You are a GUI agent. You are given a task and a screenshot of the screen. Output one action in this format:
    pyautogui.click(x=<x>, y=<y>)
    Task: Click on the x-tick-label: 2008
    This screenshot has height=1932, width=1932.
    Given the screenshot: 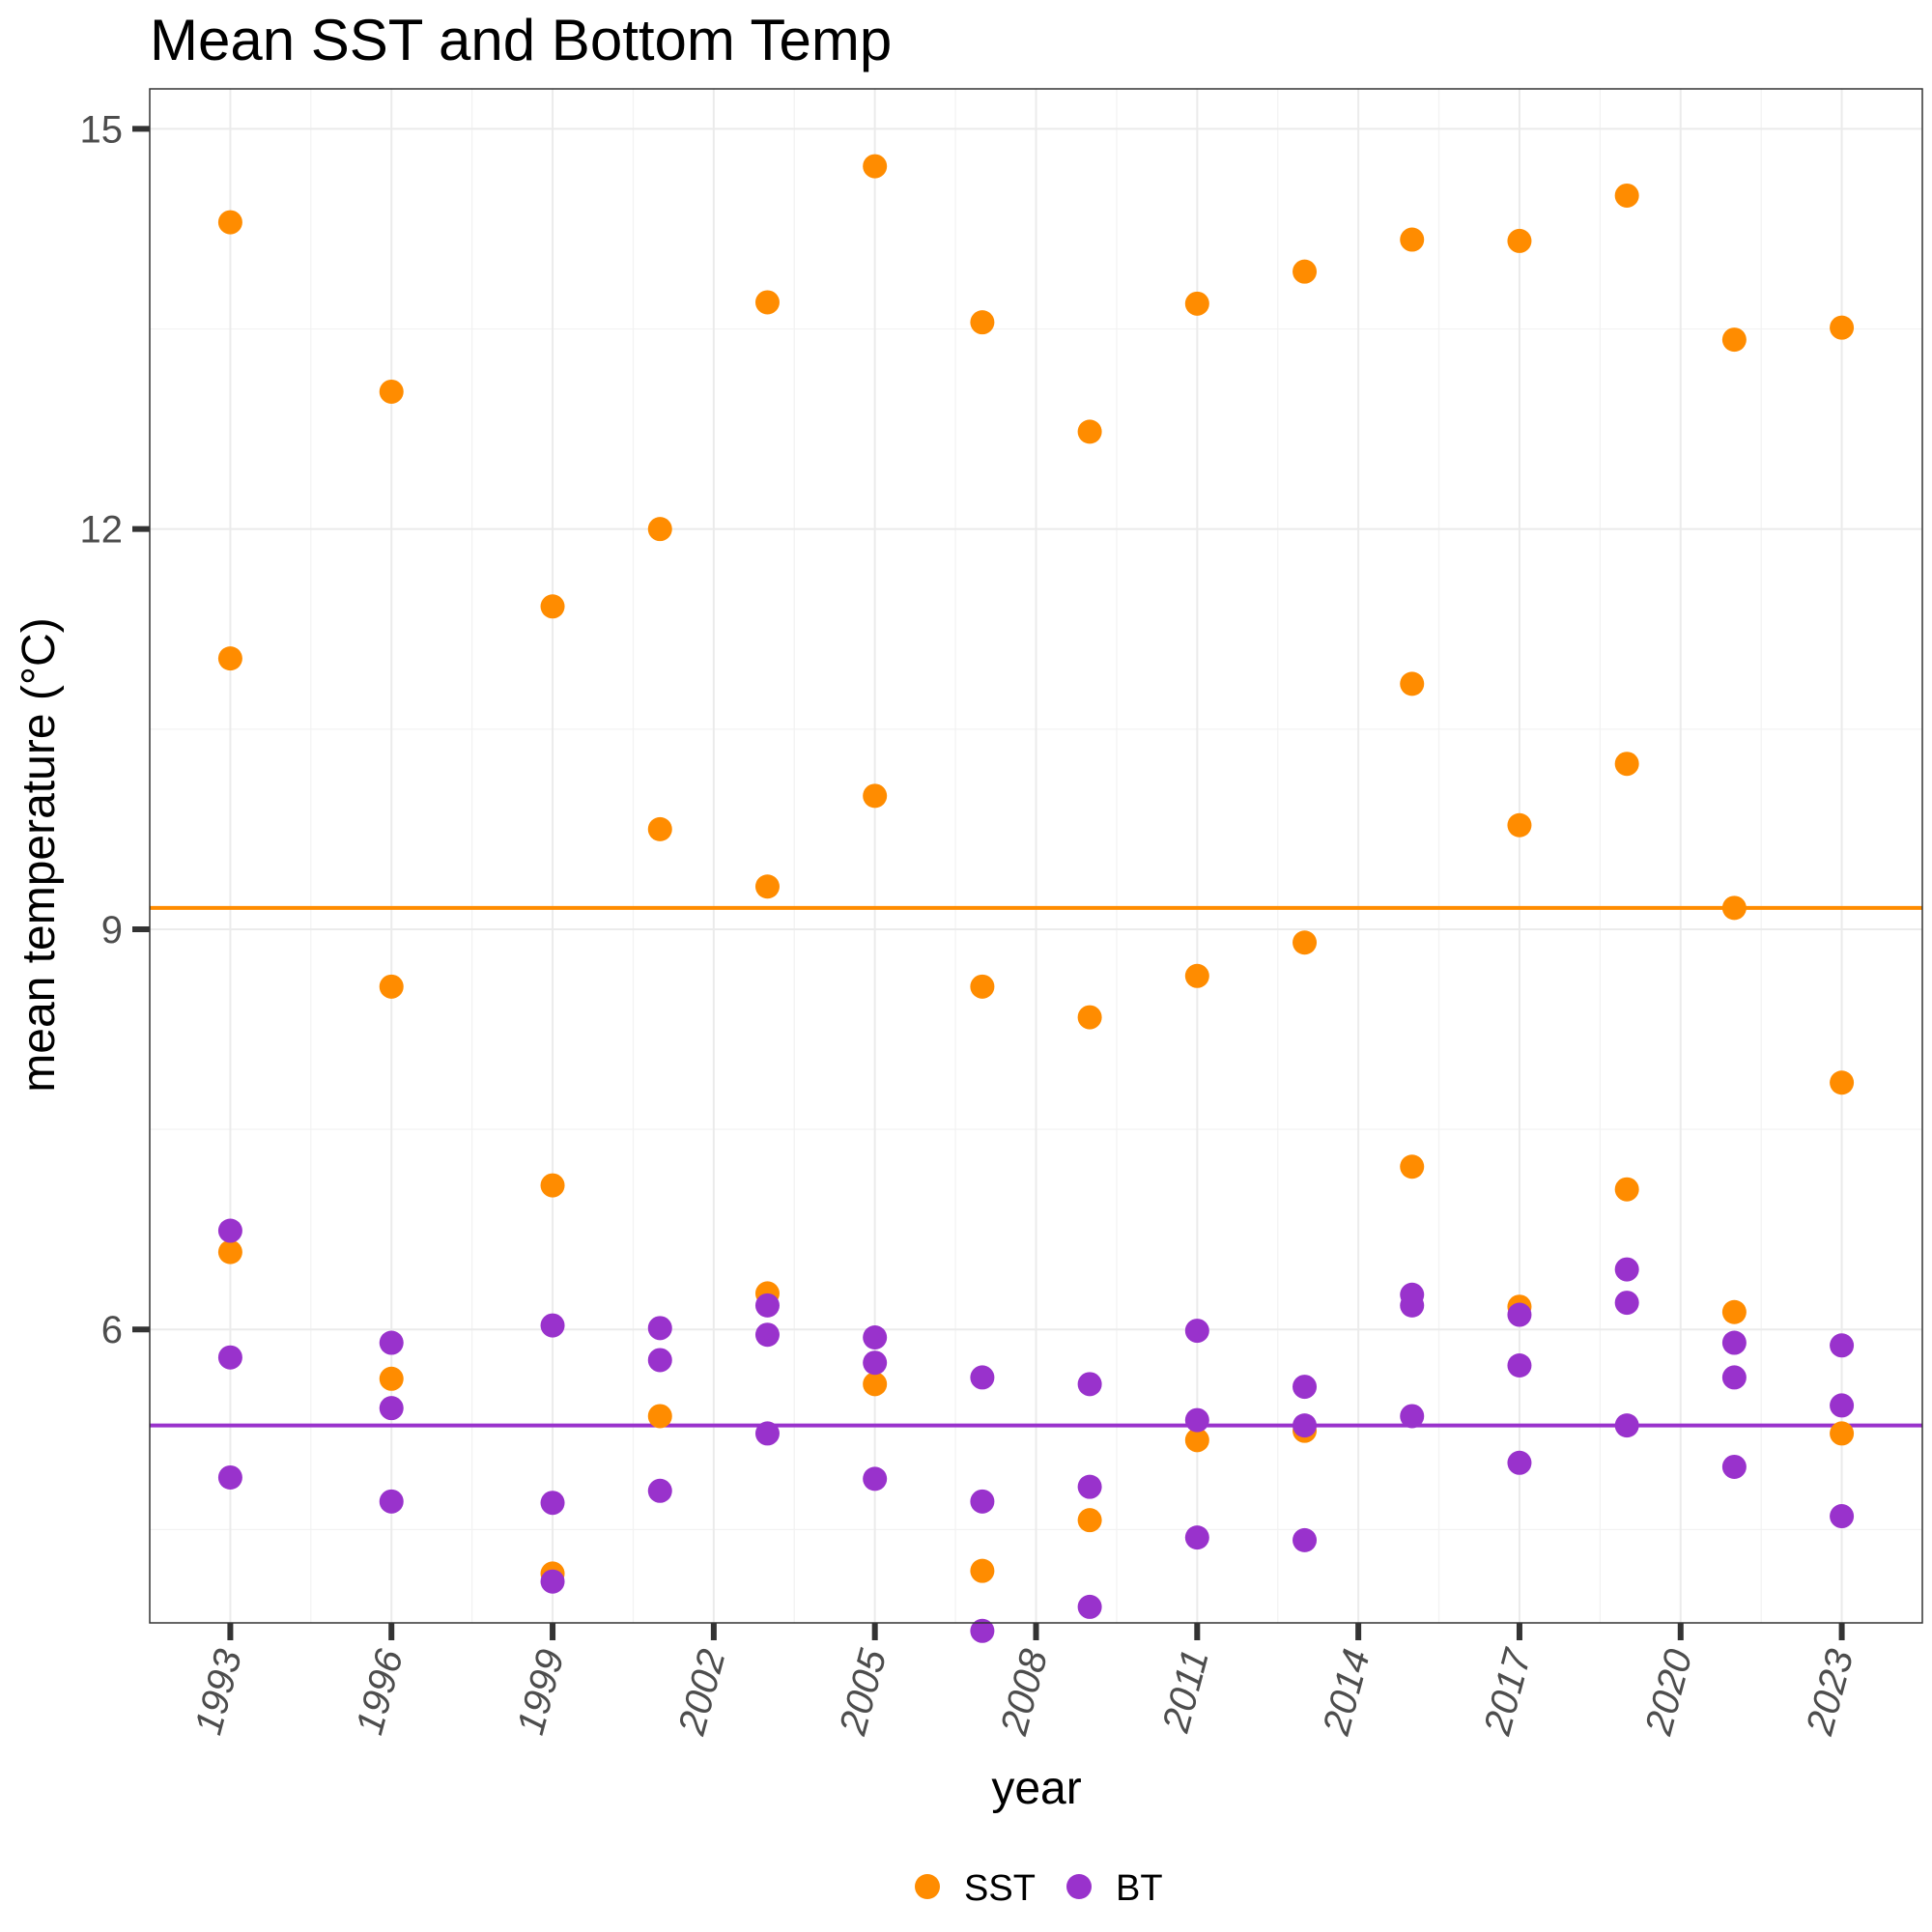 What is the action you would take?
    pyautogui.click(x=1024, y=1692)
    